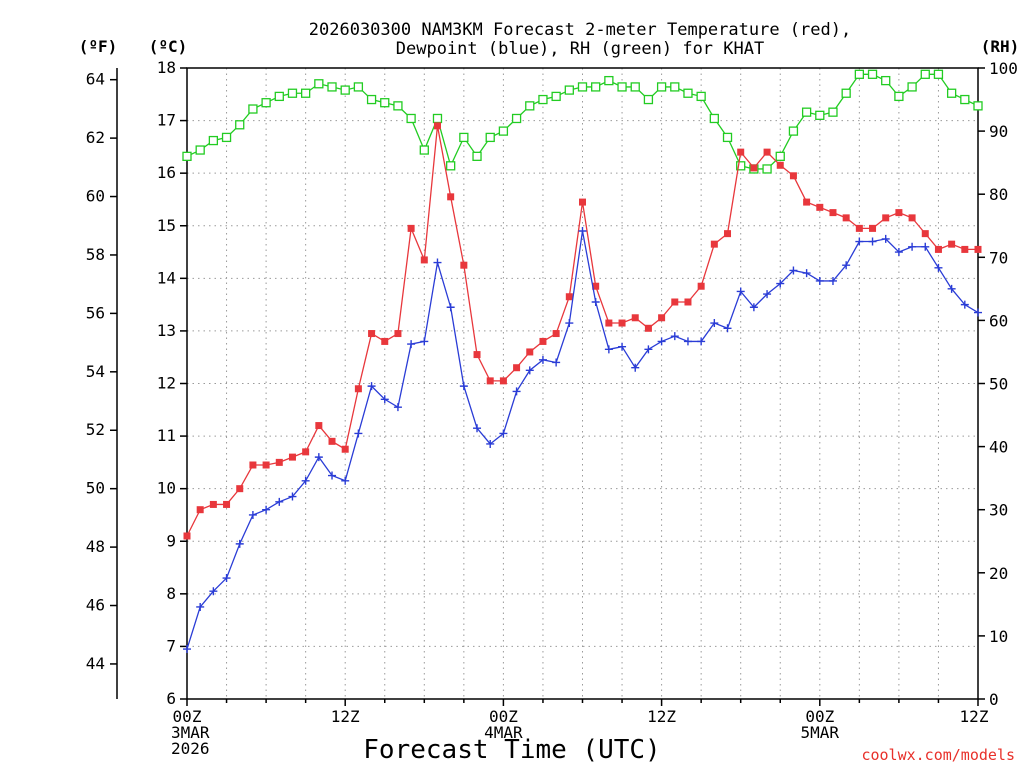 The image size is (1024, 768). What do you see at coordinates (819, 716) in the screenshot?
I see `x-tick-label: 00Z` at bounding box center [819, 716].